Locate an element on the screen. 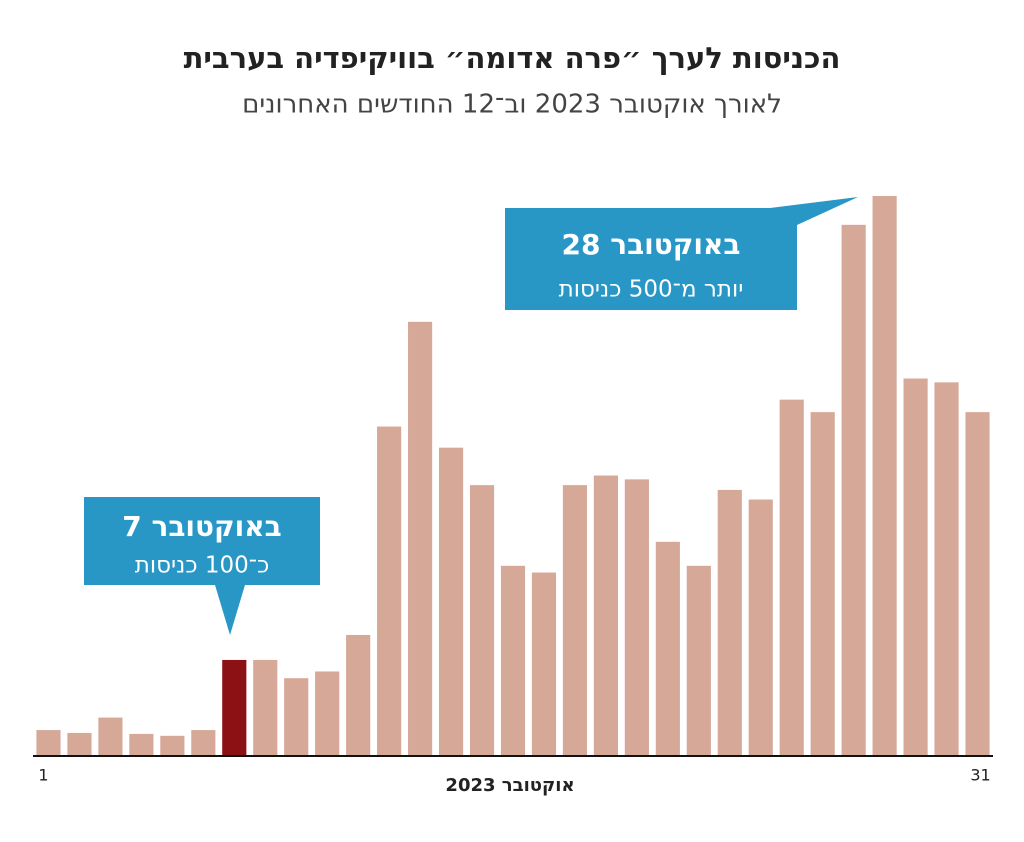  callout-text: כ־100 כניסות is located at coordinates (202, 566).